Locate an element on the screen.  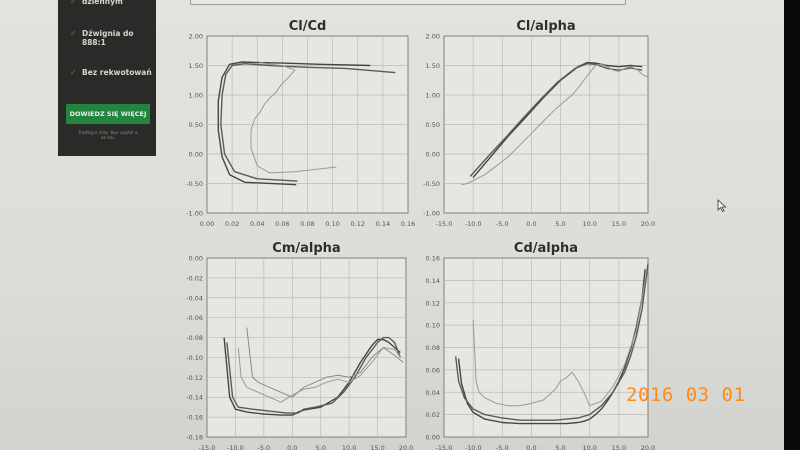
y-tick-label: -0.18 is located at coordinates (194, 438).